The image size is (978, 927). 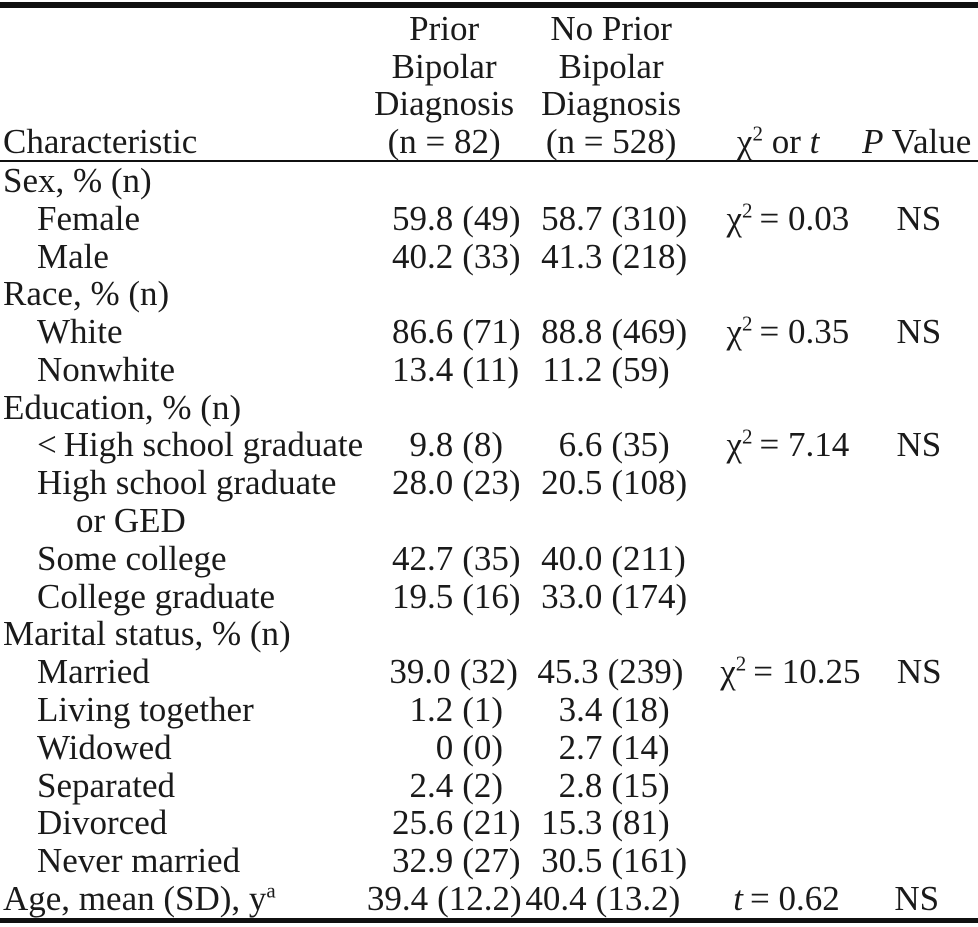 I want to click on table-row: Living together 1.2 (1) 3.4 (18), so click(x=489, y=710).